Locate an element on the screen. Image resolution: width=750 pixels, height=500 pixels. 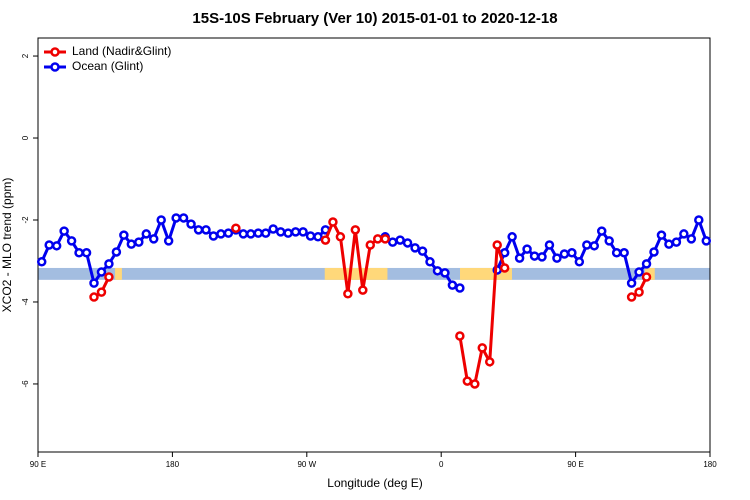
x-tick-label: 90 W is located at coordinates (306, 464).